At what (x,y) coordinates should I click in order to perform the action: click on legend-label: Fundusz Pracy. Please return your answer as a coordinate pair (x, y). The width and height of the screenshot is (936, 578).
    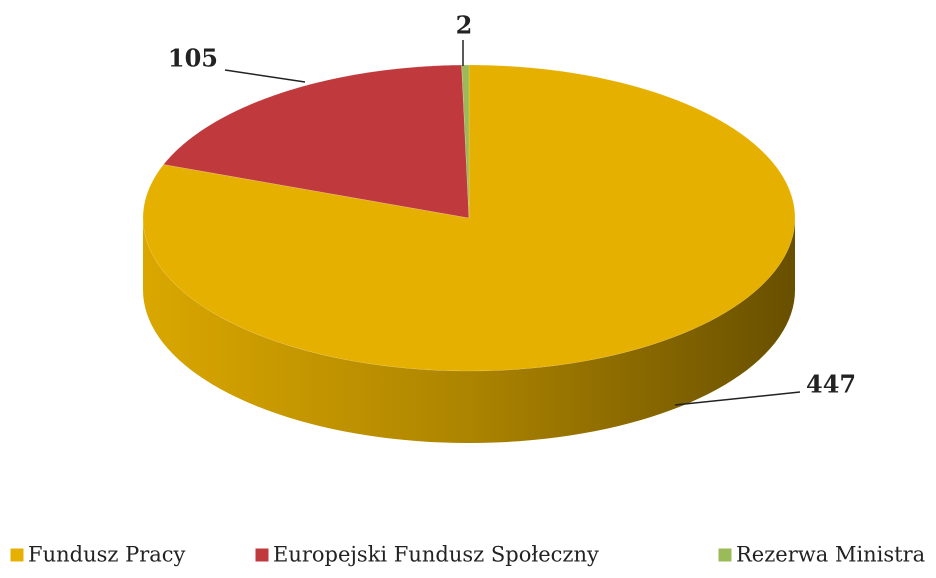
    Looking at the image, I should click on (107, 555).